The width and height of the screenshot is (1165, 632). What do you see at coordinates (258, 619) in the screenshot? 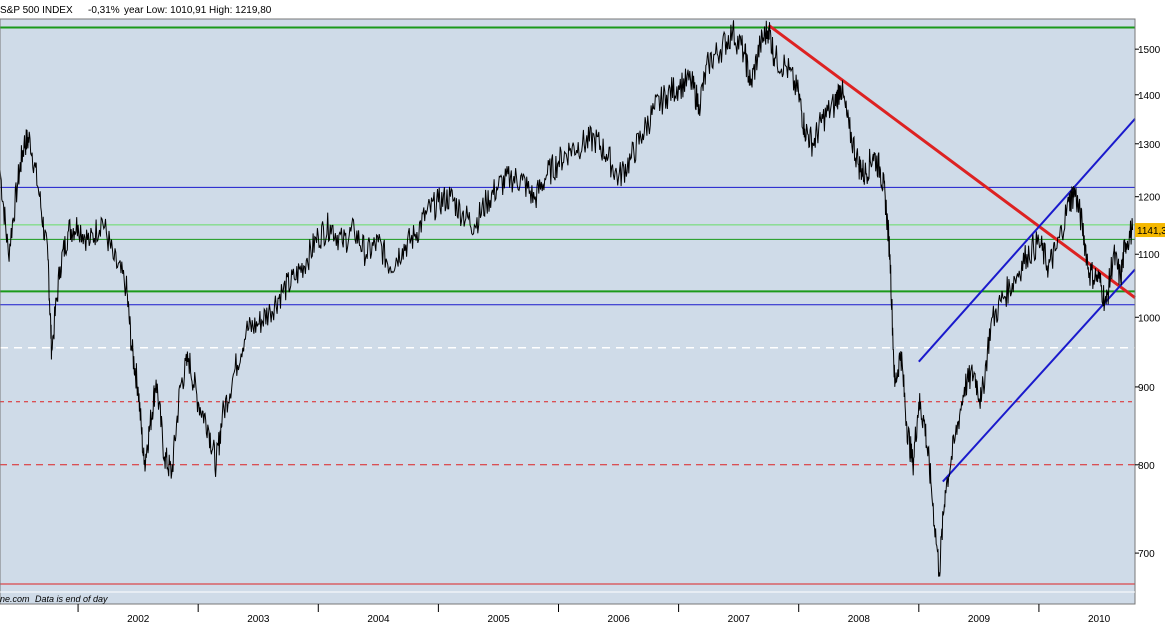
I see `x-tick-label: 2003` at bounding box center [258, 619].